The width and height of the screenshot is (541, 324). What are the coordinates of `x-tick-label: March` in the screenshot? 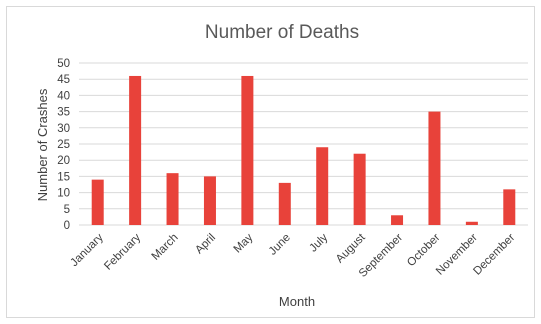 It's located at (165, 247).